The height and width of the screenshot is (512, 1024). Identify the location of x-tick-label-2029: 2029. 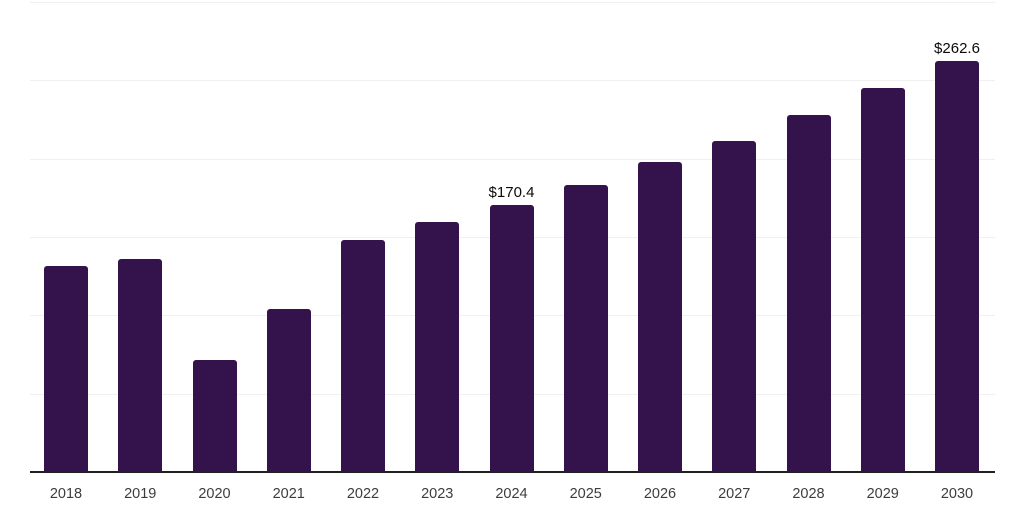
(882, 494).